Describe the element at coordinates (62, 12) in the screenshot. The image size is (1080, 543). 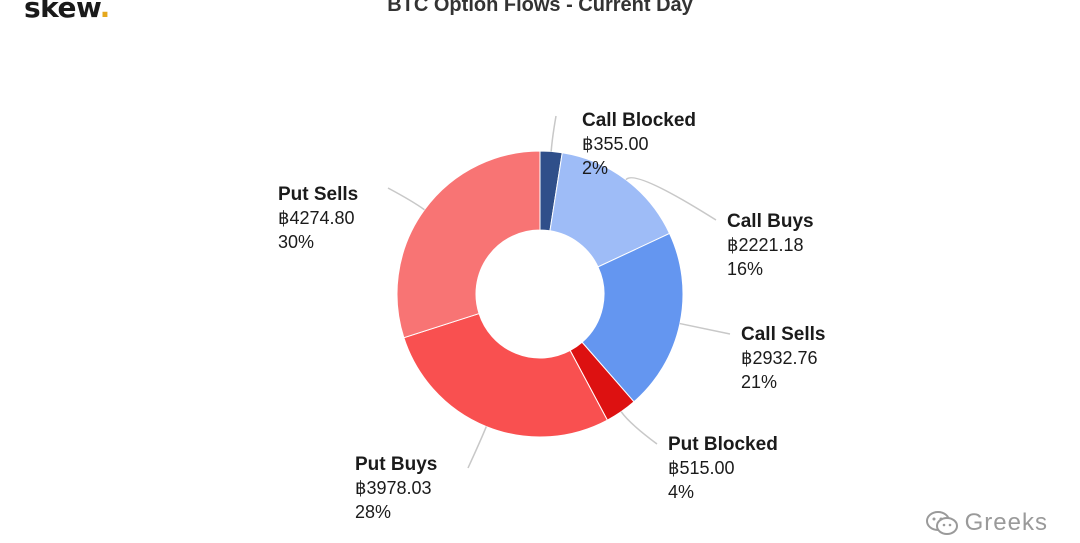
I see `logo-text: skew` at that location.